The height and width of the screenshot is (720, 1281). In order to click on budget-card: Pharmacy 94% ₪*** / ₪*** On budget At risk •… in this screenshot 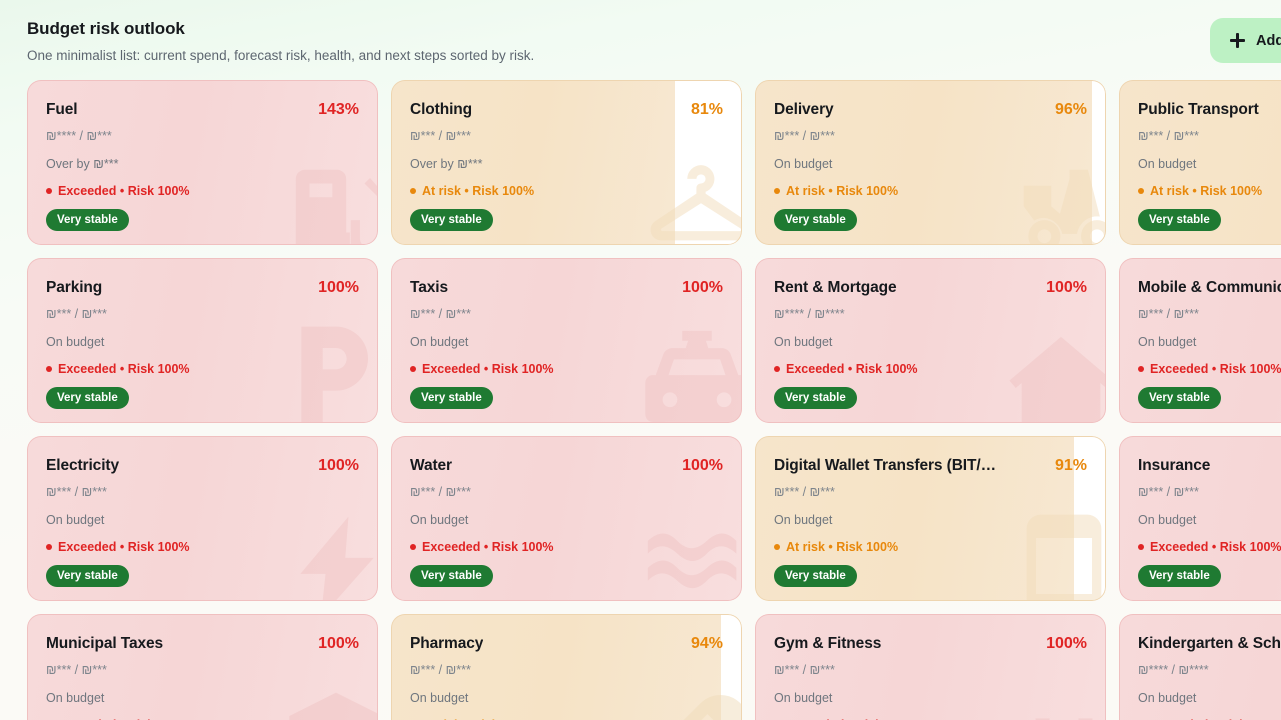, I will do `click(566, 667)`.